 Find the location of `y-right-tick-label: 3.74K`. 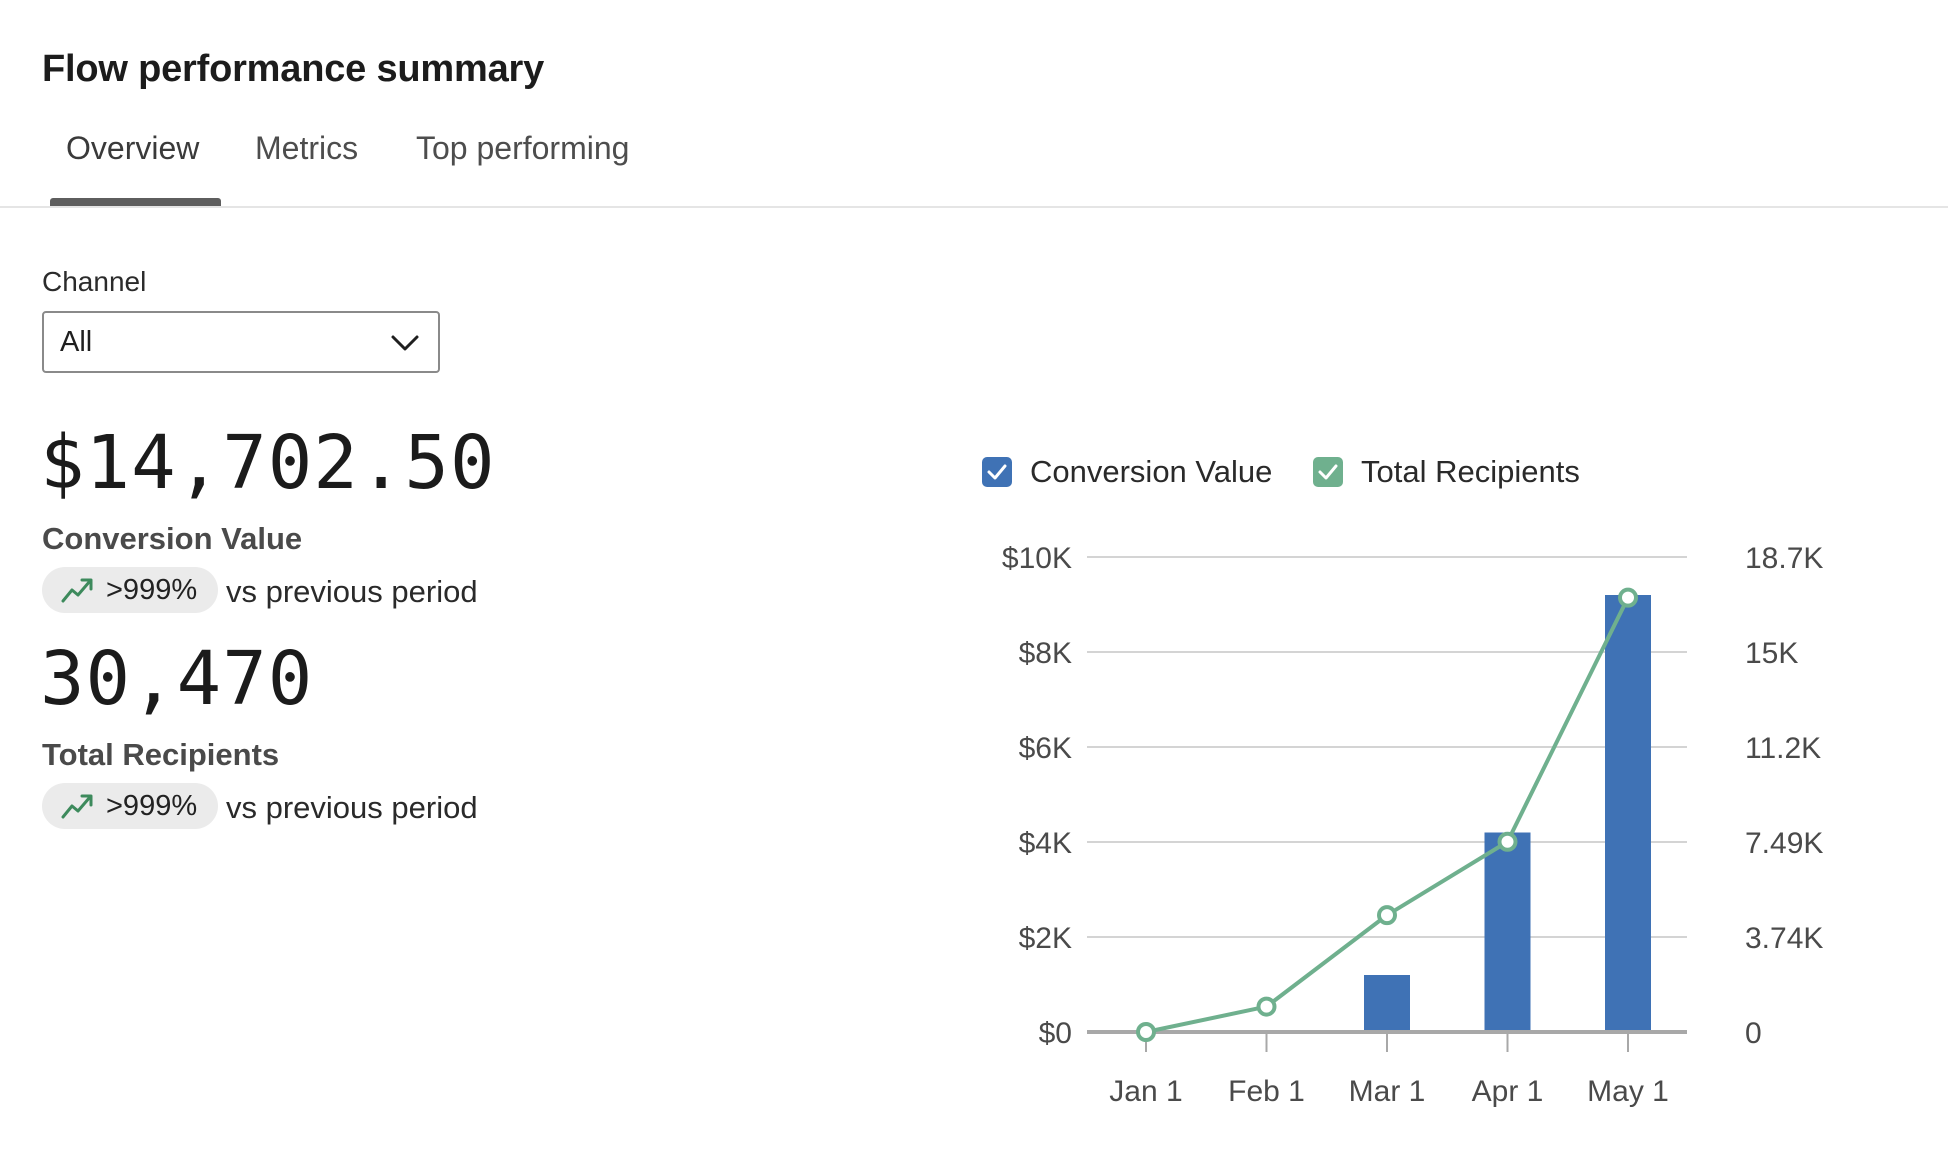

y-right-tick-label: 3.74K is located at coordinates (1784, 938).